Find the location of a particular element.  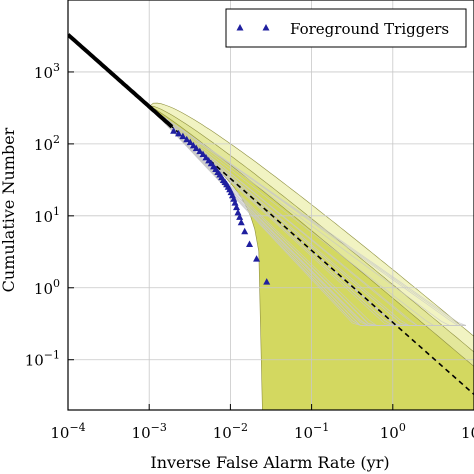

background-line is located at coordinates (121, 81).